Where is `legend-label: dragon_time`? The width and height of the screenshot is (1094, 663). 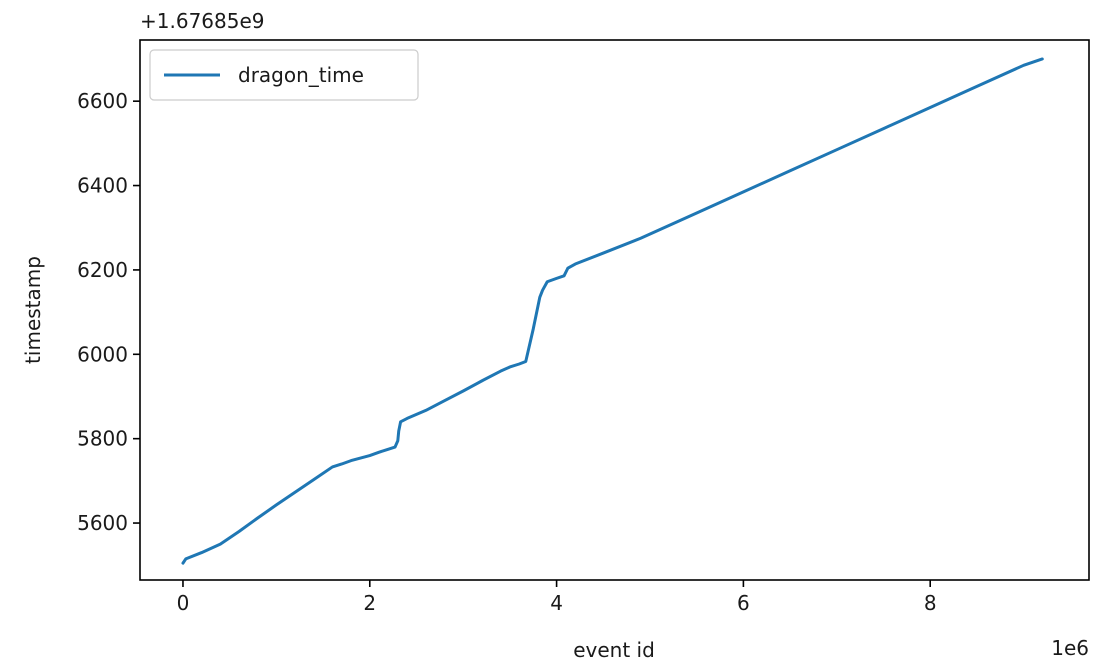
legend-label: dragon_time is located at coordinates (301, 75).